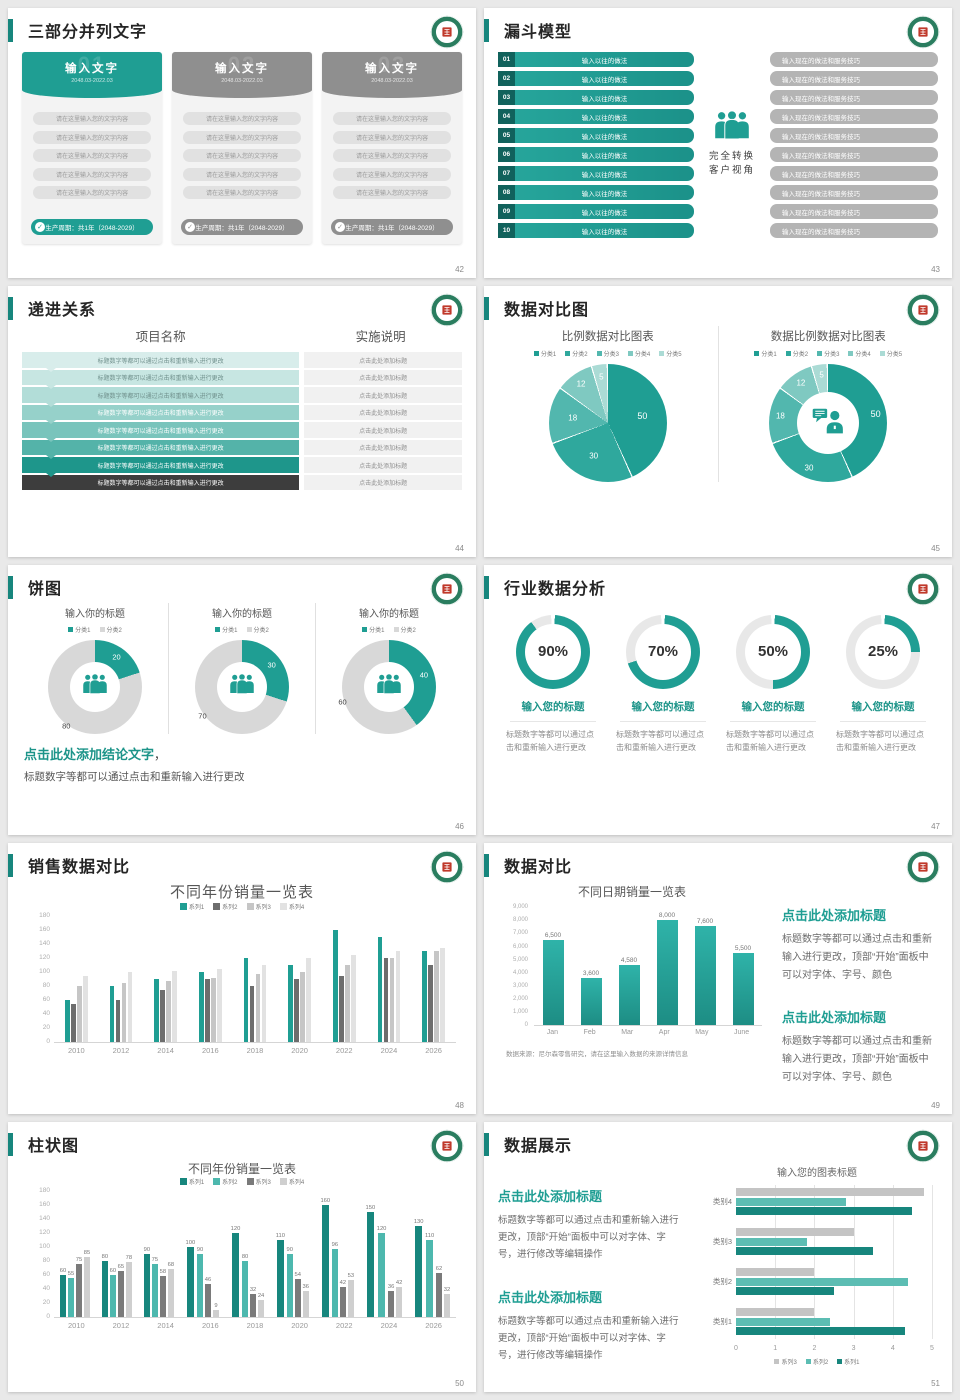  Describe the element at coordinates (596, 192) in the screenshot. I see `funnel-left-row: 08 输入以往的做法` at that location.